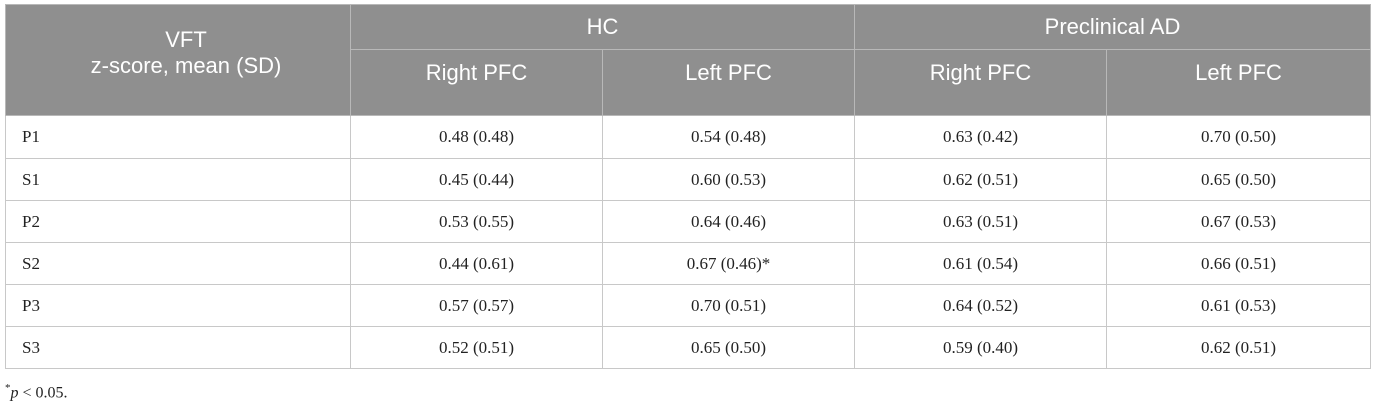 The height and width of the screenshot is (408, 1375). I want to click on table-cell: 0.53 (0.55), so click(476, 221).